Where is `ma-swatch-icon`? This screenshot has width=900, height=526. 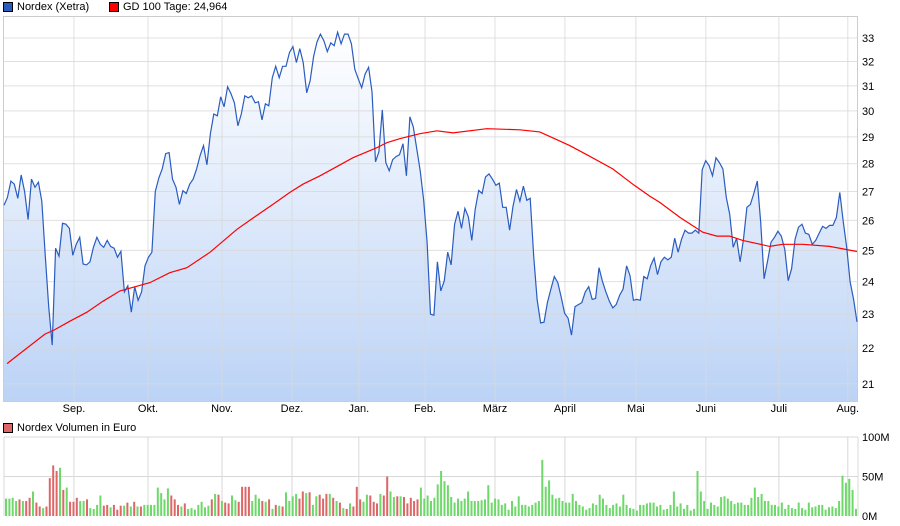 ma-swatch-icon is located at coordinates (114, 7).